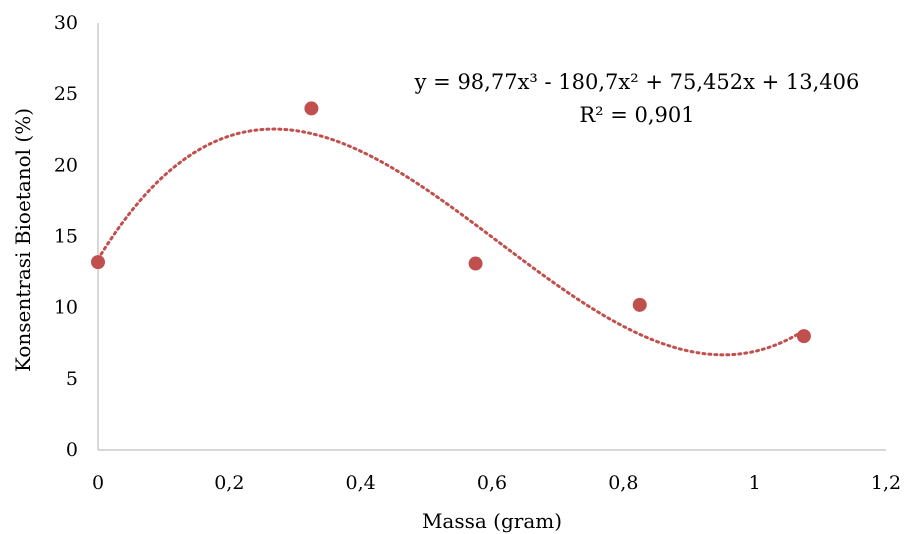 The width and height of the screenshot is (906, 534). Describe the element at coordinates (492, 521) in the screenshot. I see `x-axis-title: Massa (gram)` at that location.